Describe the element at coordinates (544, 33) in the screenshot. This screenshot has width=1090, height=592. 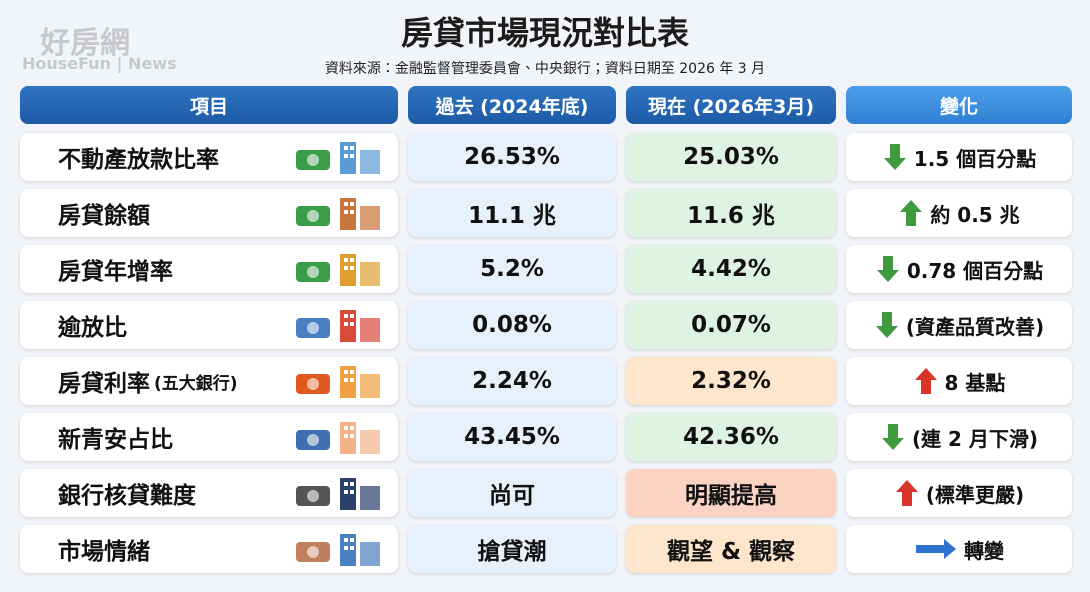
I see `title: 房貸市場現況對比表` at that location.